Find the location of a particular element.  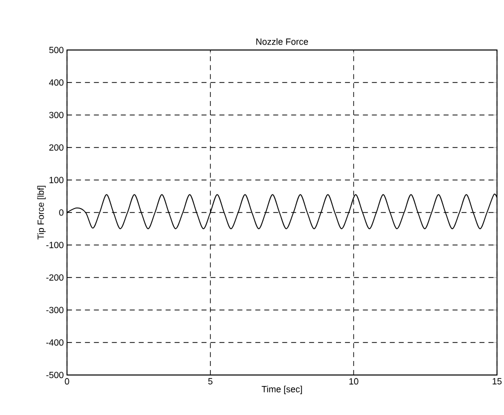

y-tick-label: -400 is located at coordinates (55, 342).